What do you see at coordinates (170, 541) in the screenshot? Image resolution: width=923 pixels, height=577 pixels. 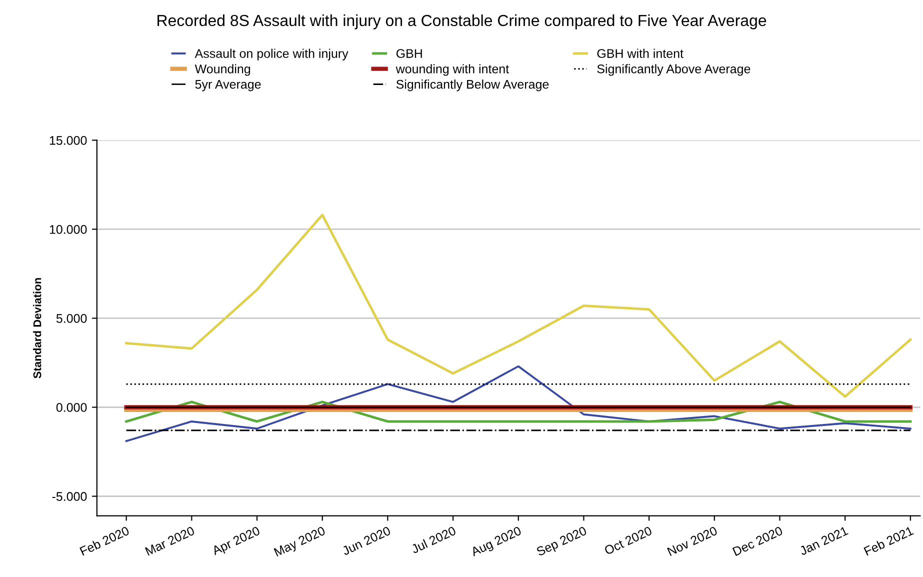 I see `x-tick-label: Mar 2020` at bounding box center [170, 541].